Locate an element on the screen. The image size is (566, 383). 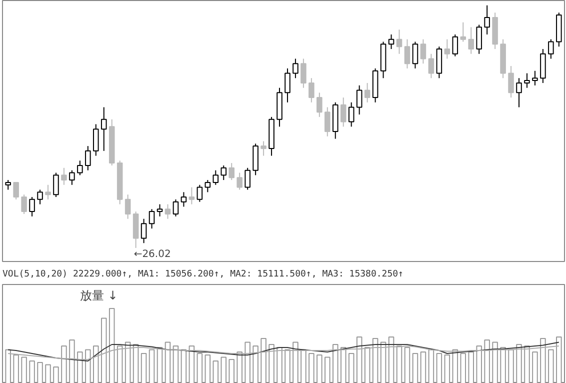
chart-title: VOL(5,10,20) 22229.000↑, MA1: 15056.200↑, MA2: 15111.500↑, MA3: 15380.250↑ is located at coordinates (203, 275).